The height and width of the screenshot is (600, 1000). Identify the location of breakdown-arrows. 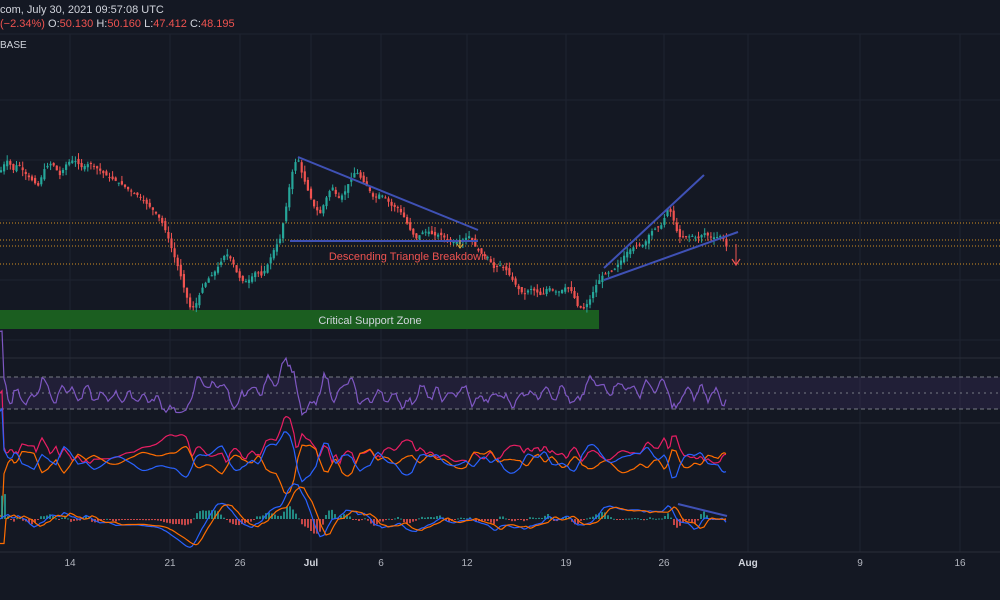
(598, 253).